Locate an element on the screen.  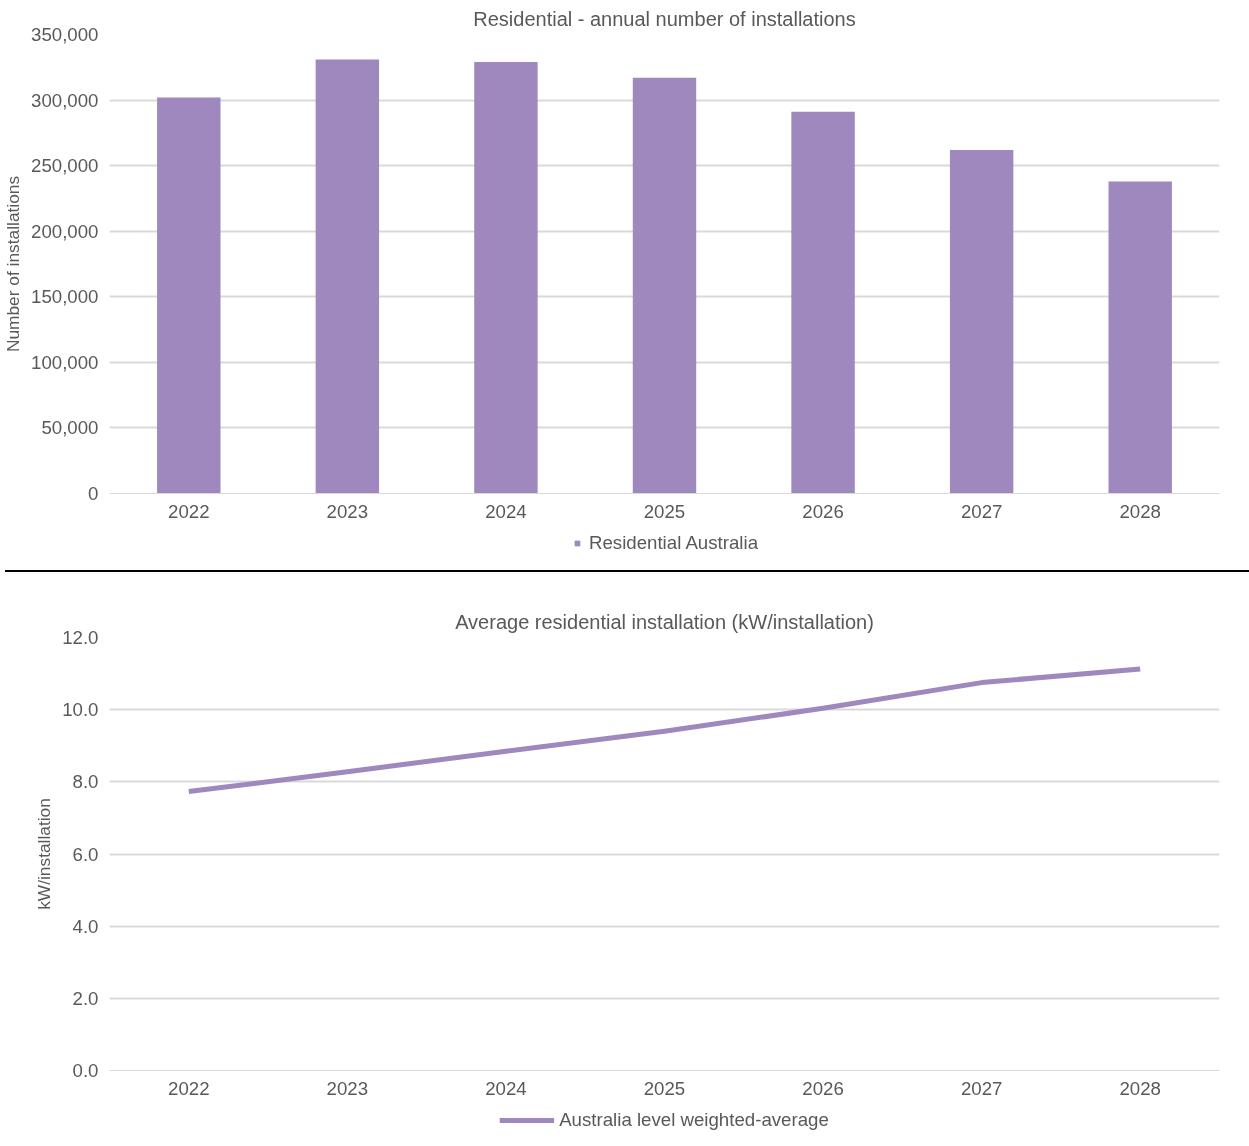
y-tick-label: 100,000 is located at coordinates (65, 362).